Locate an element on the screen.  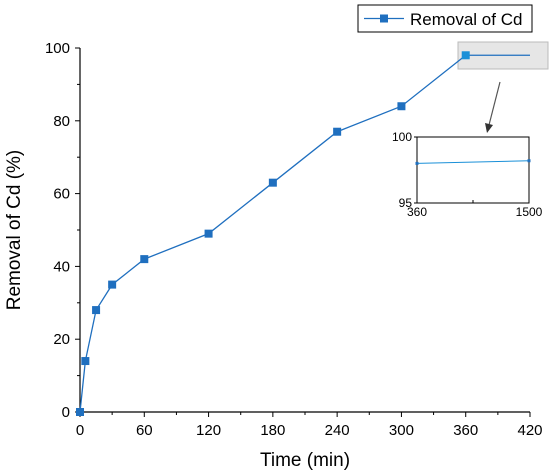
legend: Removal of Cd is located at coordinates (445, 18).